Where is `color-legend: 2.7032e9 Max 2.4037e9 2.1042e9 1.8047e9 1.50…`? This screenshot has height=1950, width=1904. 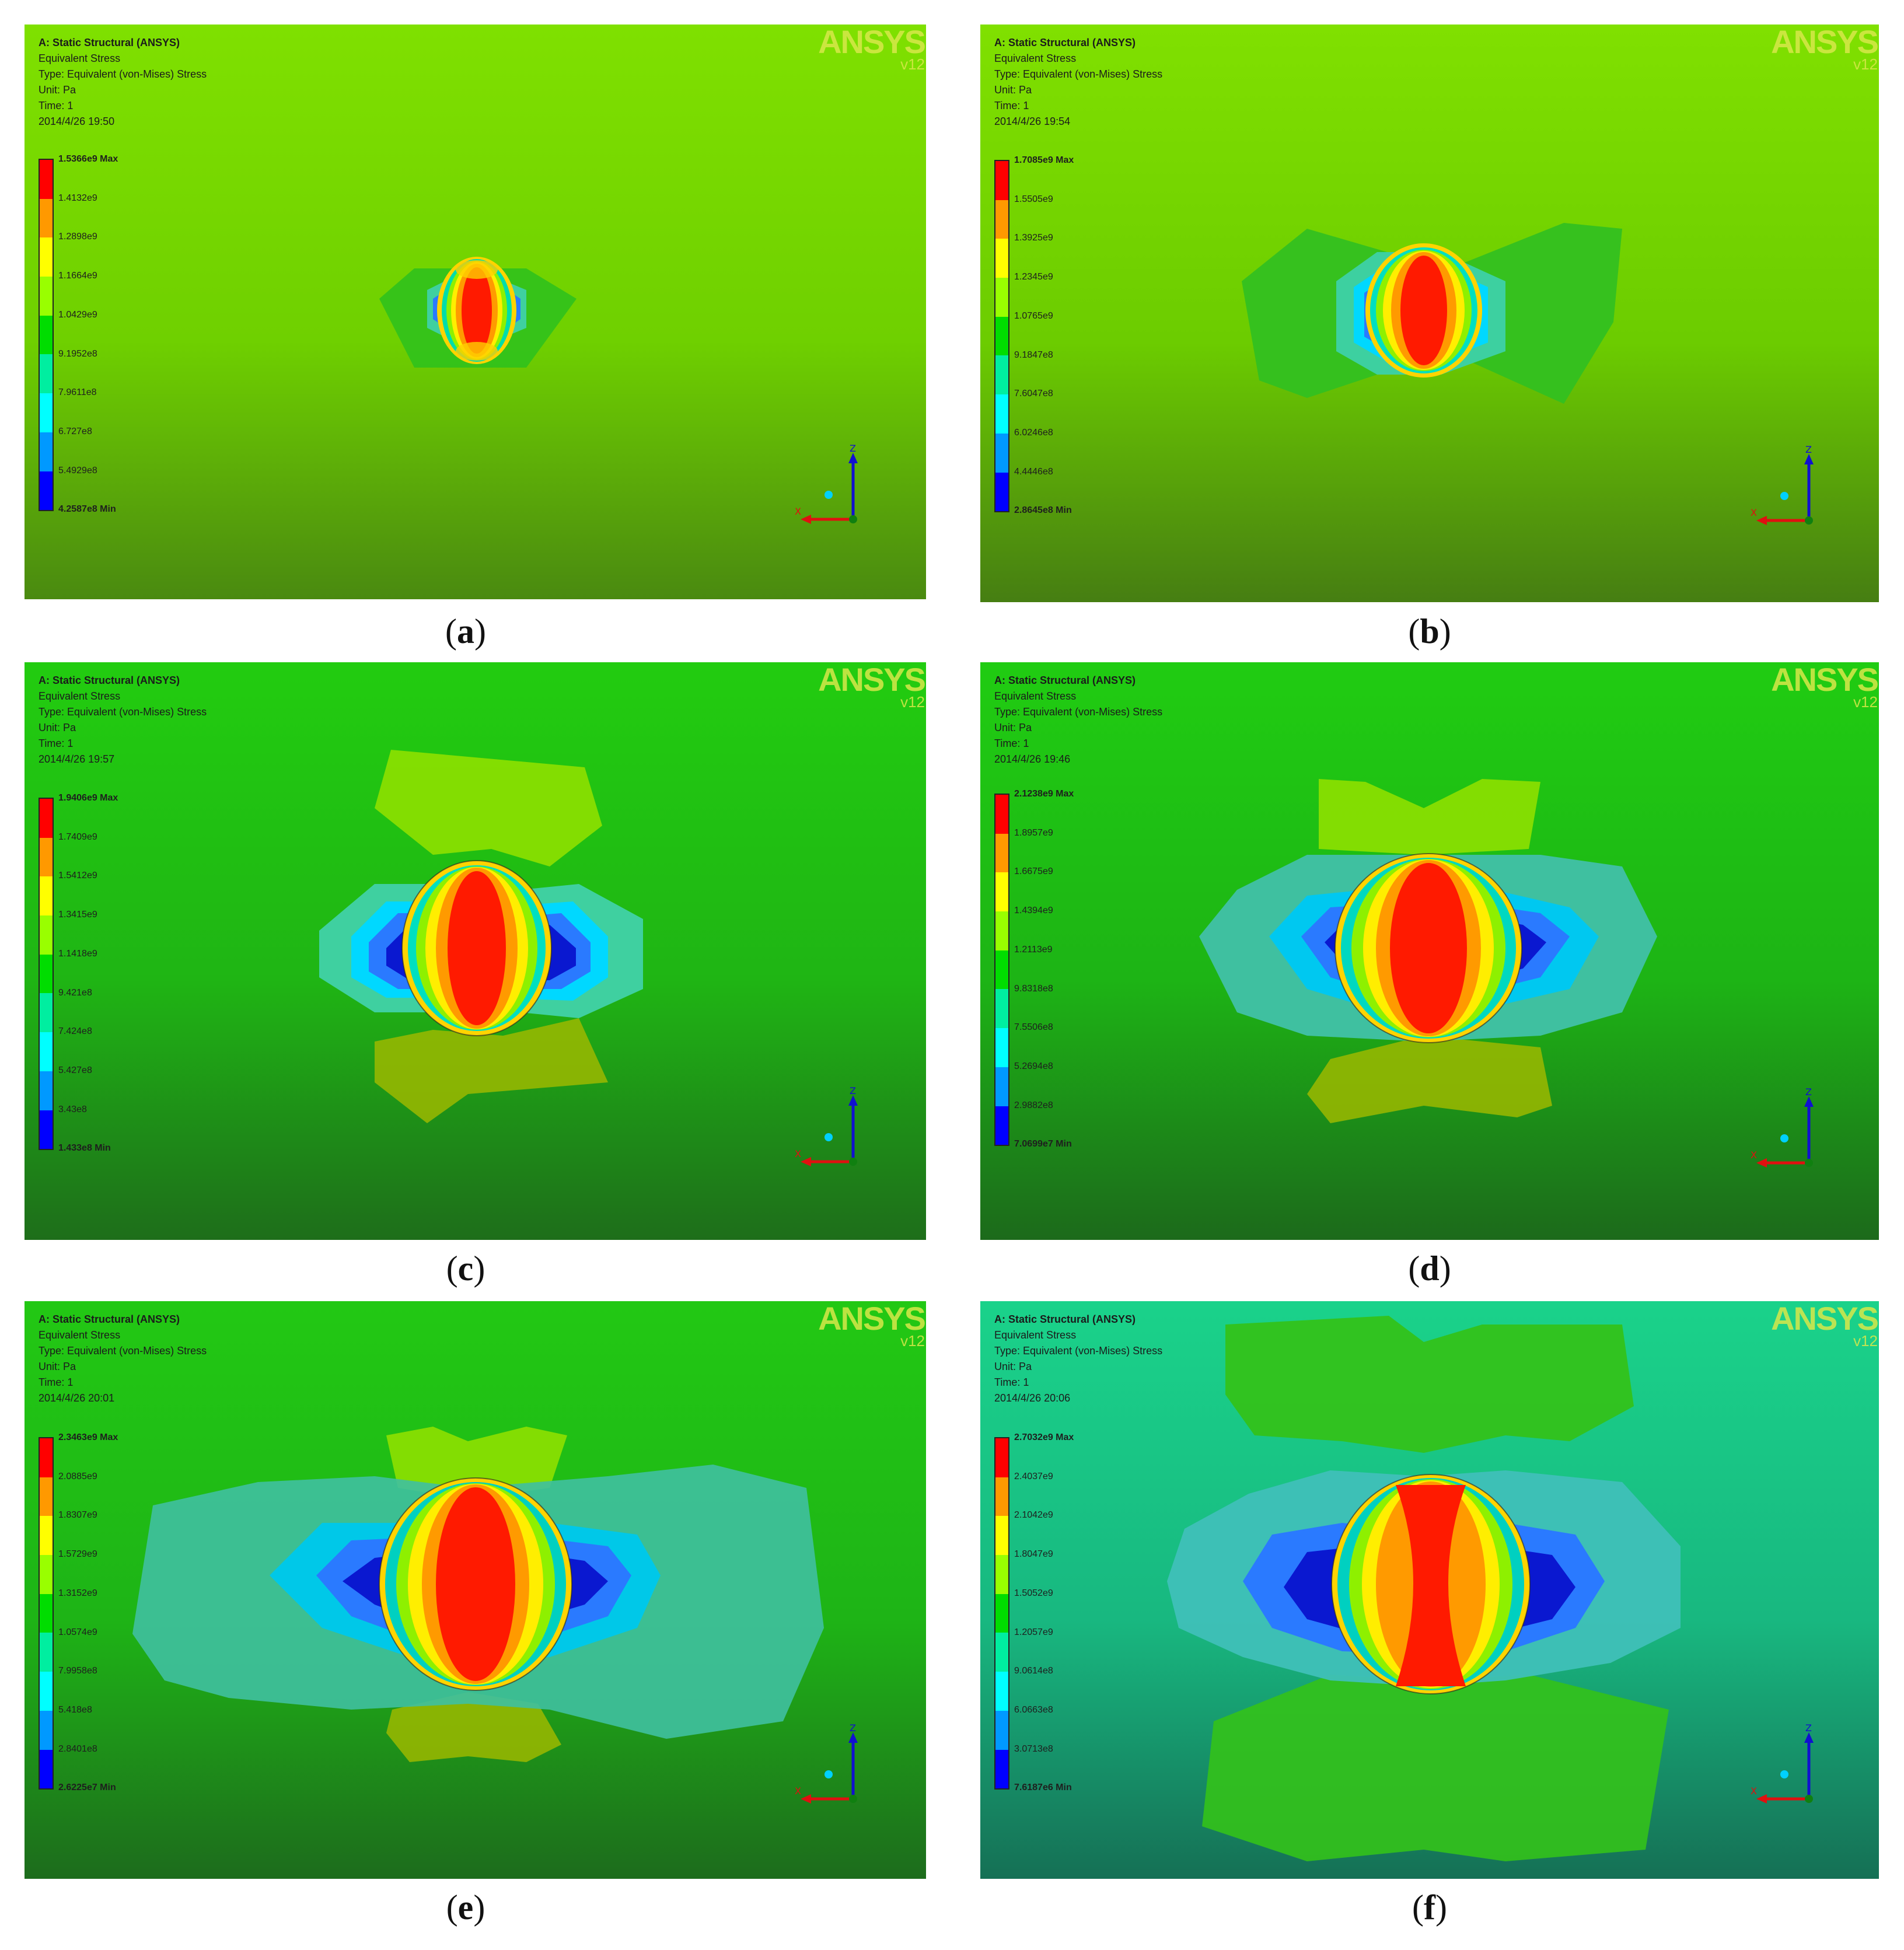 color-legend: 2.7032e9 Max 2.4037e9 2.1042e9 1.8047e9 1.50… is located at coordinates (1070, 1622).